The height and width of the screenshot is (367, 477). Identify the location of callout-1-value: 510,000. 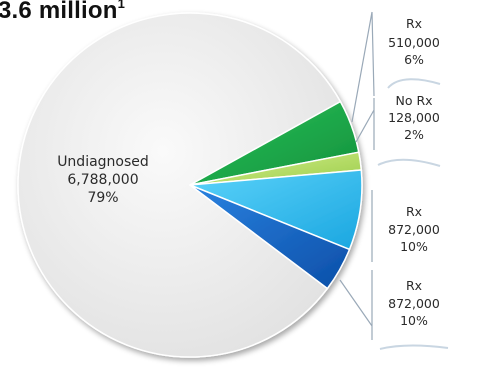
(414, 42).